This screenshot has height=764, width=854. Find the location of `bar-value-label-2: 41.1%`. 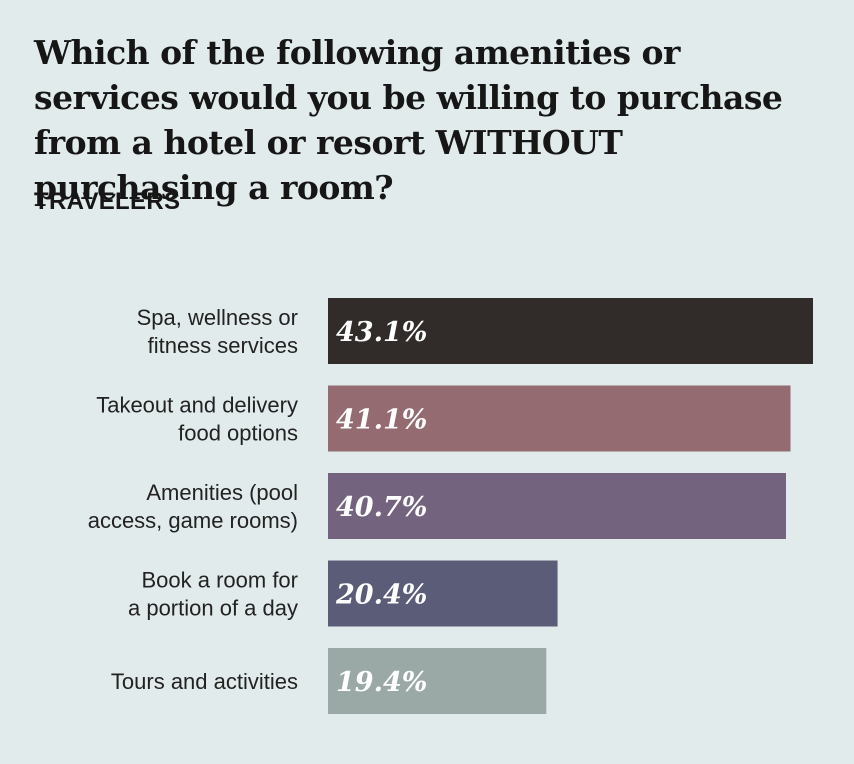

bar-value-label-2: 41.1% is located at coordinates (381, 420).